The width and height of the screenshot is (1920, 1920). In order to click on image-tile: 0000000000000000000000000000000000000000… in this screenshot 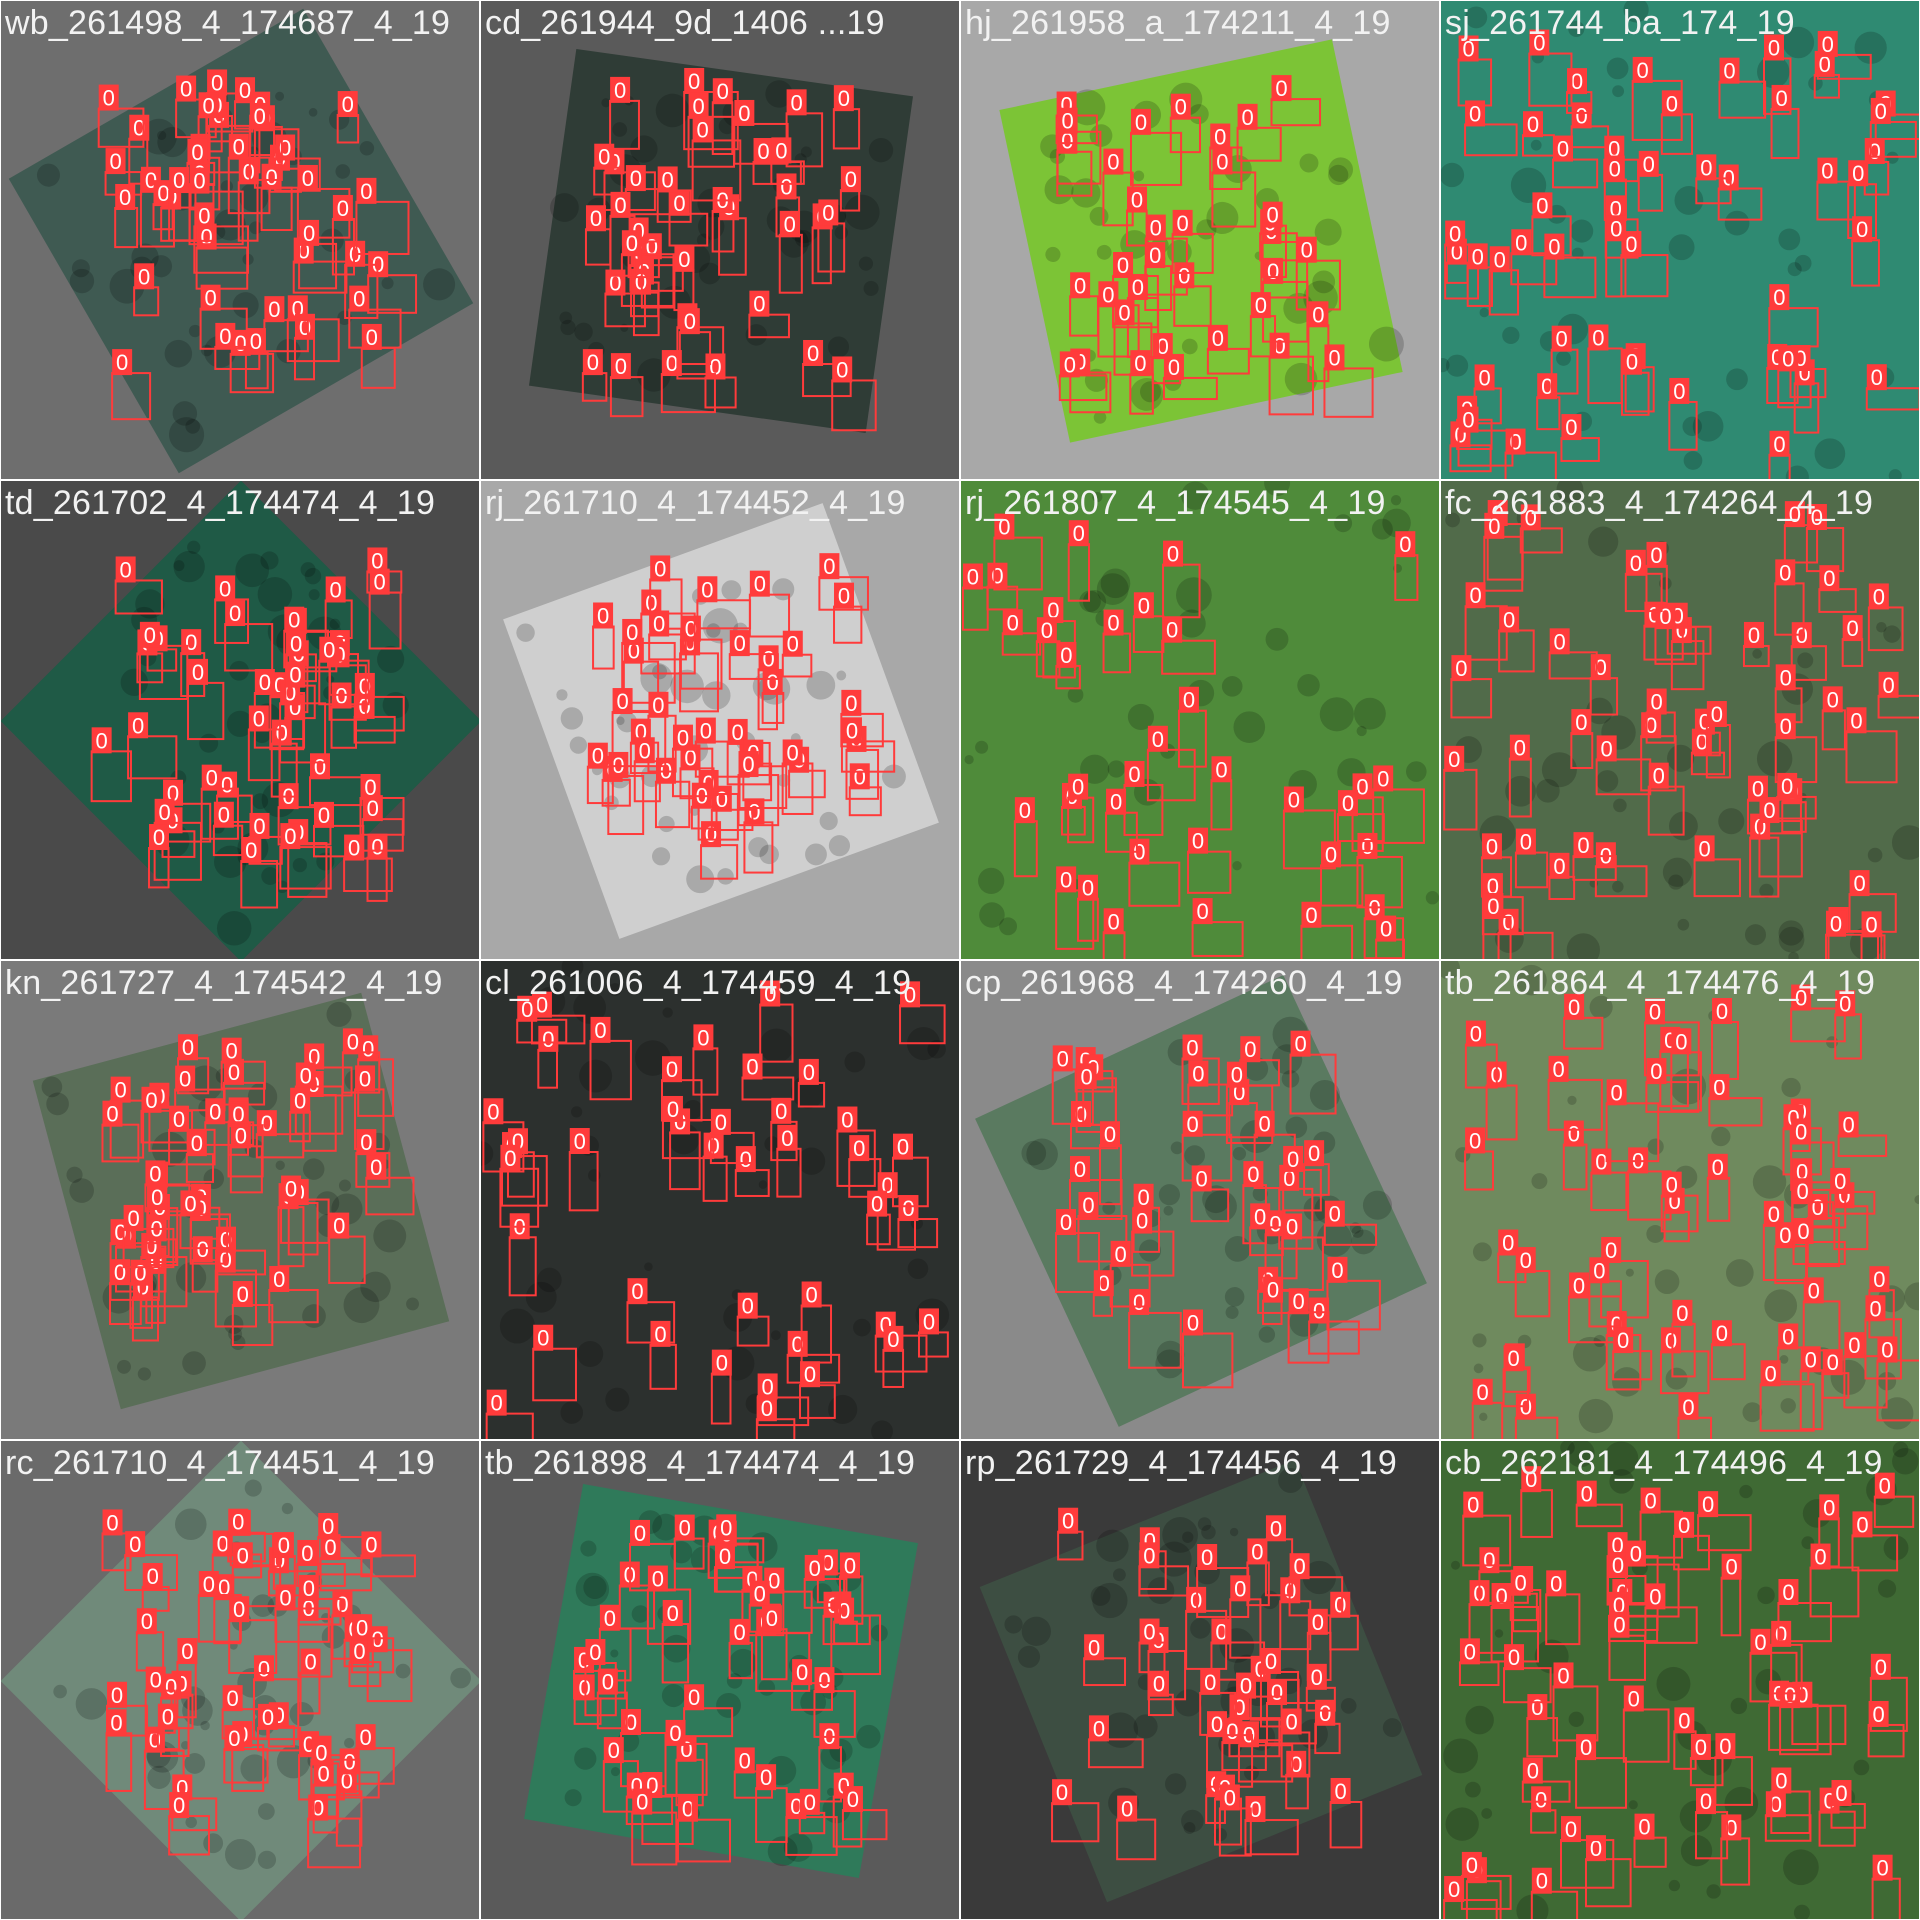, I will do `click(240, 240)`.